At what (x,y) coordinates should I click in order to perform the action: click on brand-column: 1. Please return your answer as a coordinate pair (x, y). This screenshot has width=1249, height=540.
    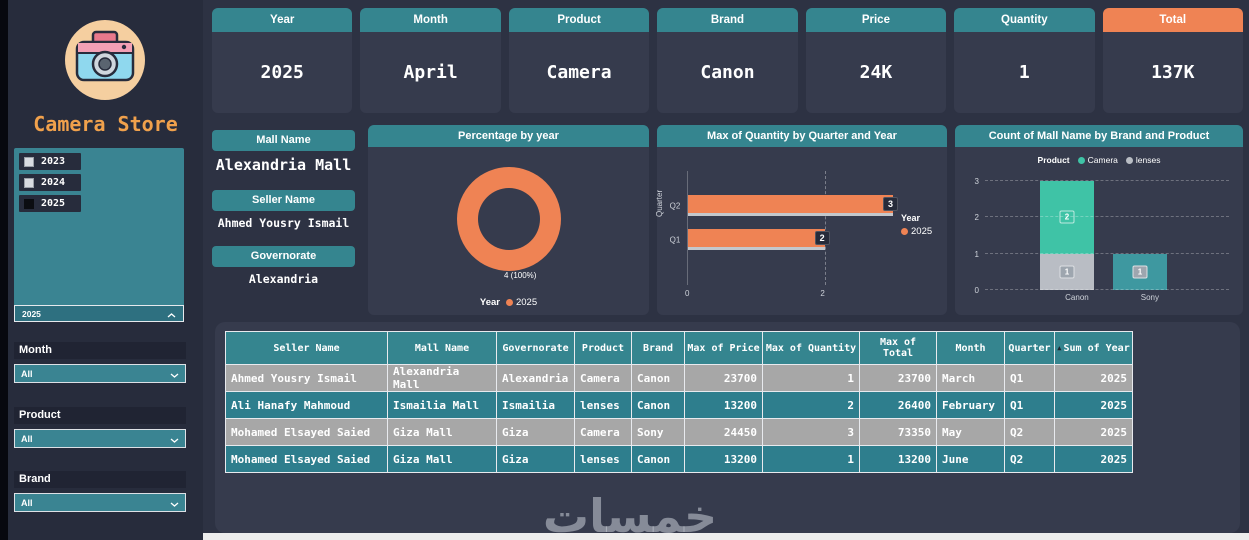
    Looking at the image, I should click on (1139, 230).